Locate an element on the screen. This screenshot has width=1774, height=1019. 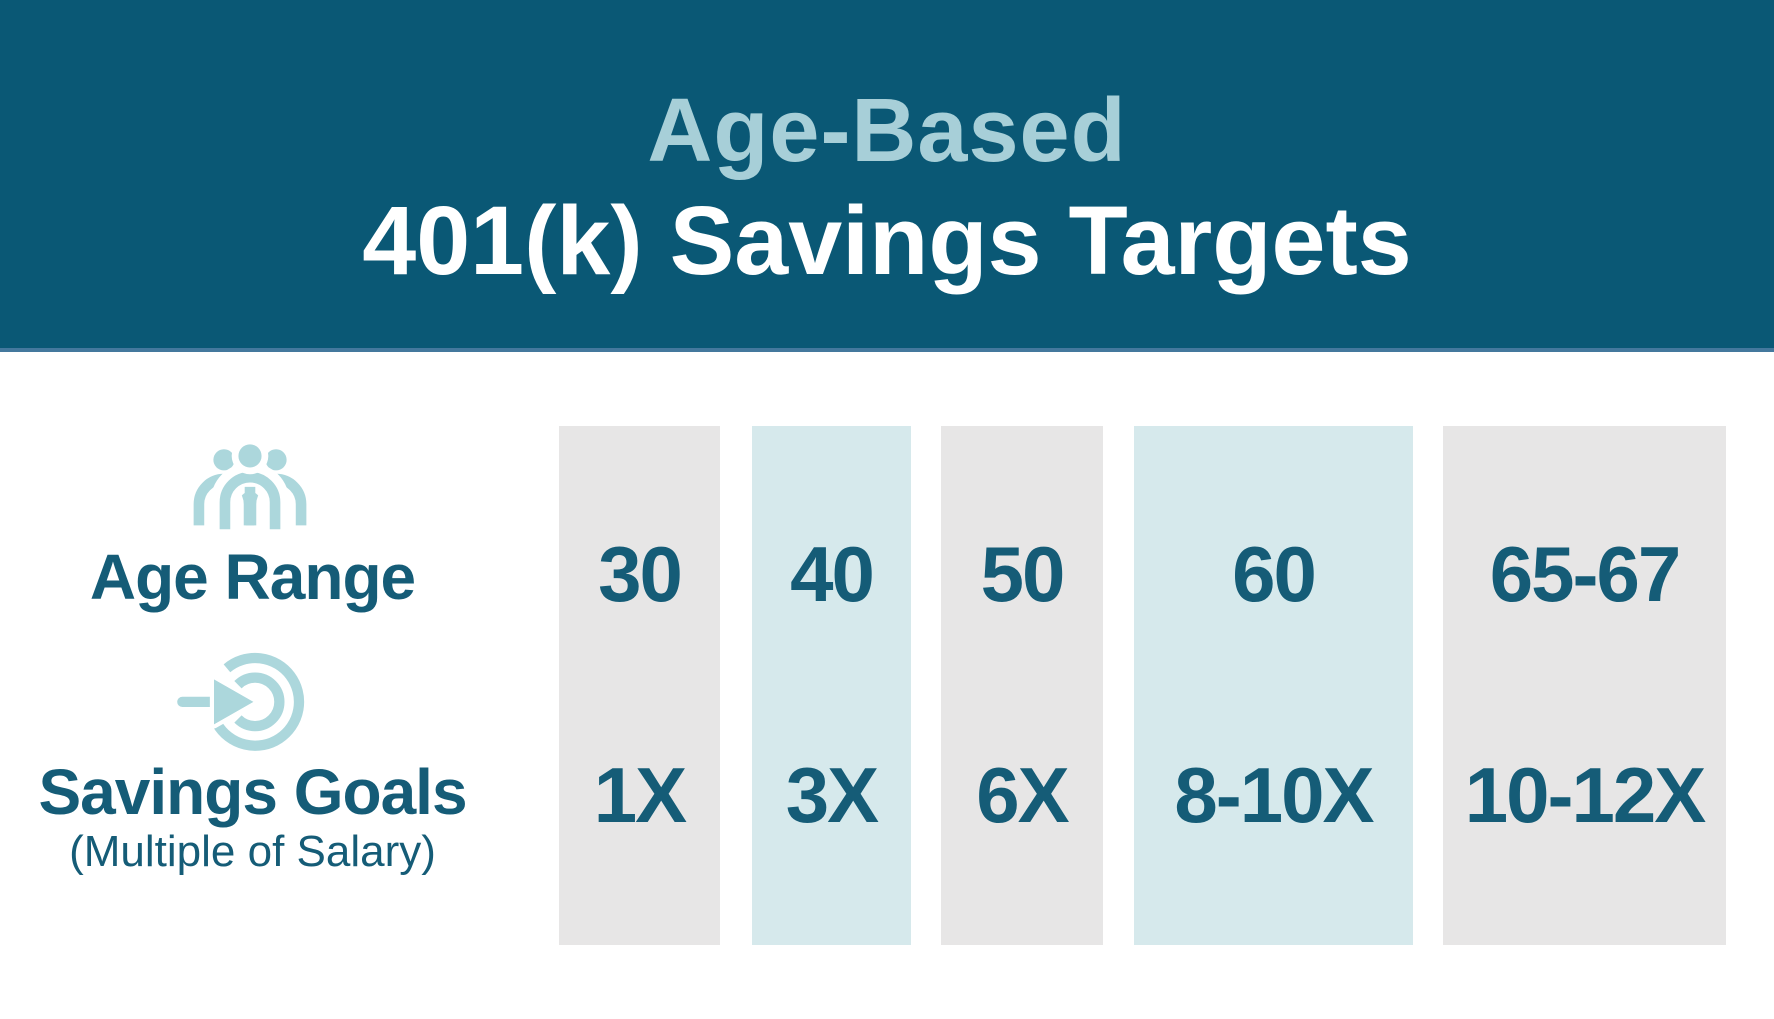
goal-value: 3X is located at coordinates (832, 795).